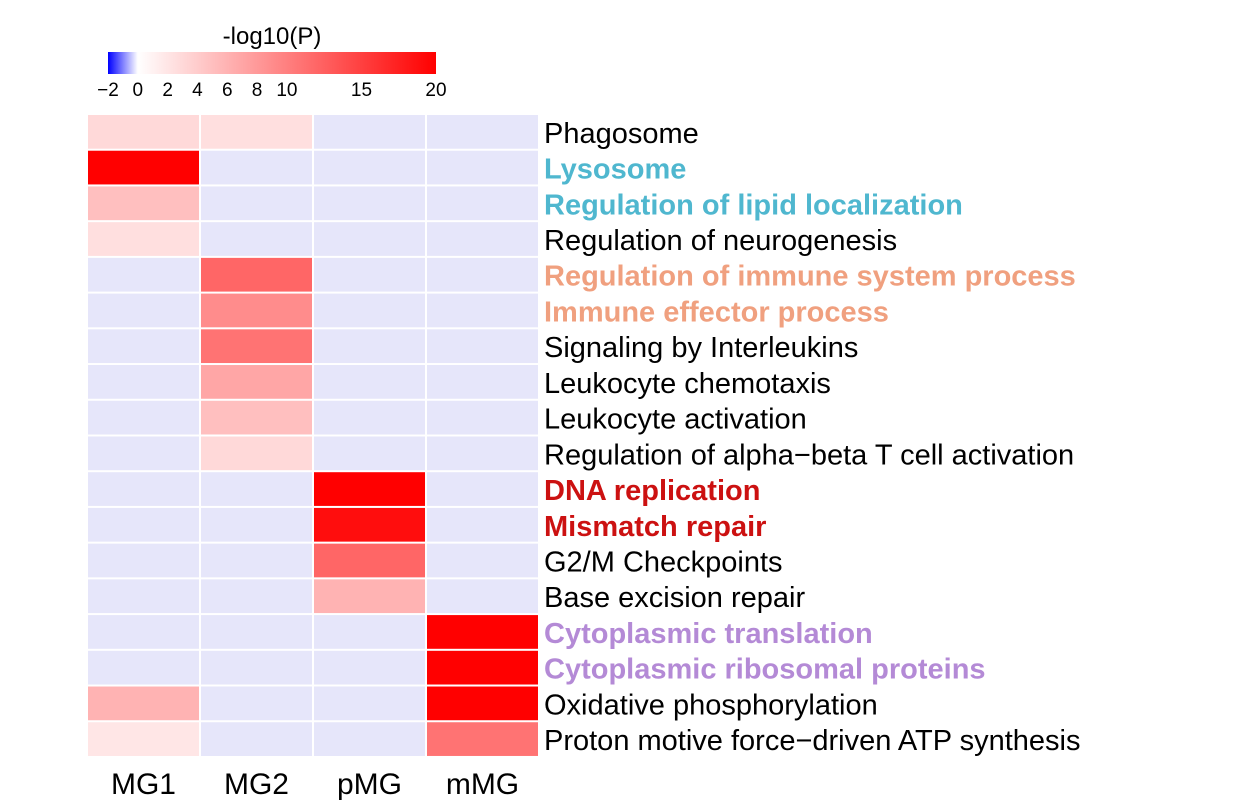  Describe the element at coordinates (711, 705) in the screenshot. I see `row-label: Oxidative phosphorylation` at that location.